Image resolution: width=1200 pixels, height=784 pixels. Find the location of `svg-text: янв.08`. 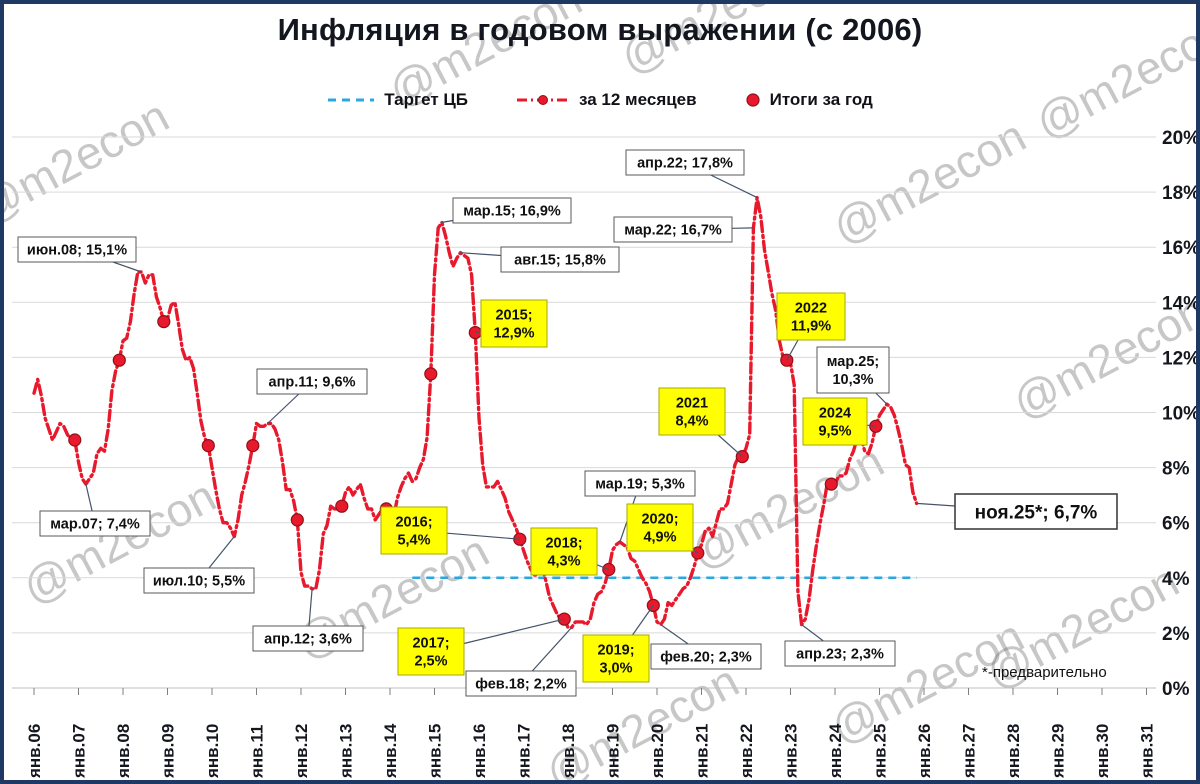

svg-text: янв.08 is located at coordinates (123, 751).